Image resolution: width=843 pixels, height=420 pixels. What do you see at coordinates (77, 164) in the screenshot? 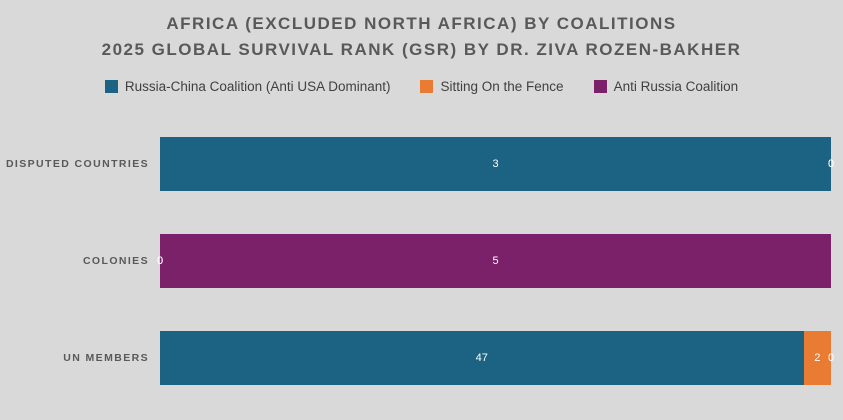
I see `category-label: DISPUTED COUNTRIES` at bounding box center [77, 164].